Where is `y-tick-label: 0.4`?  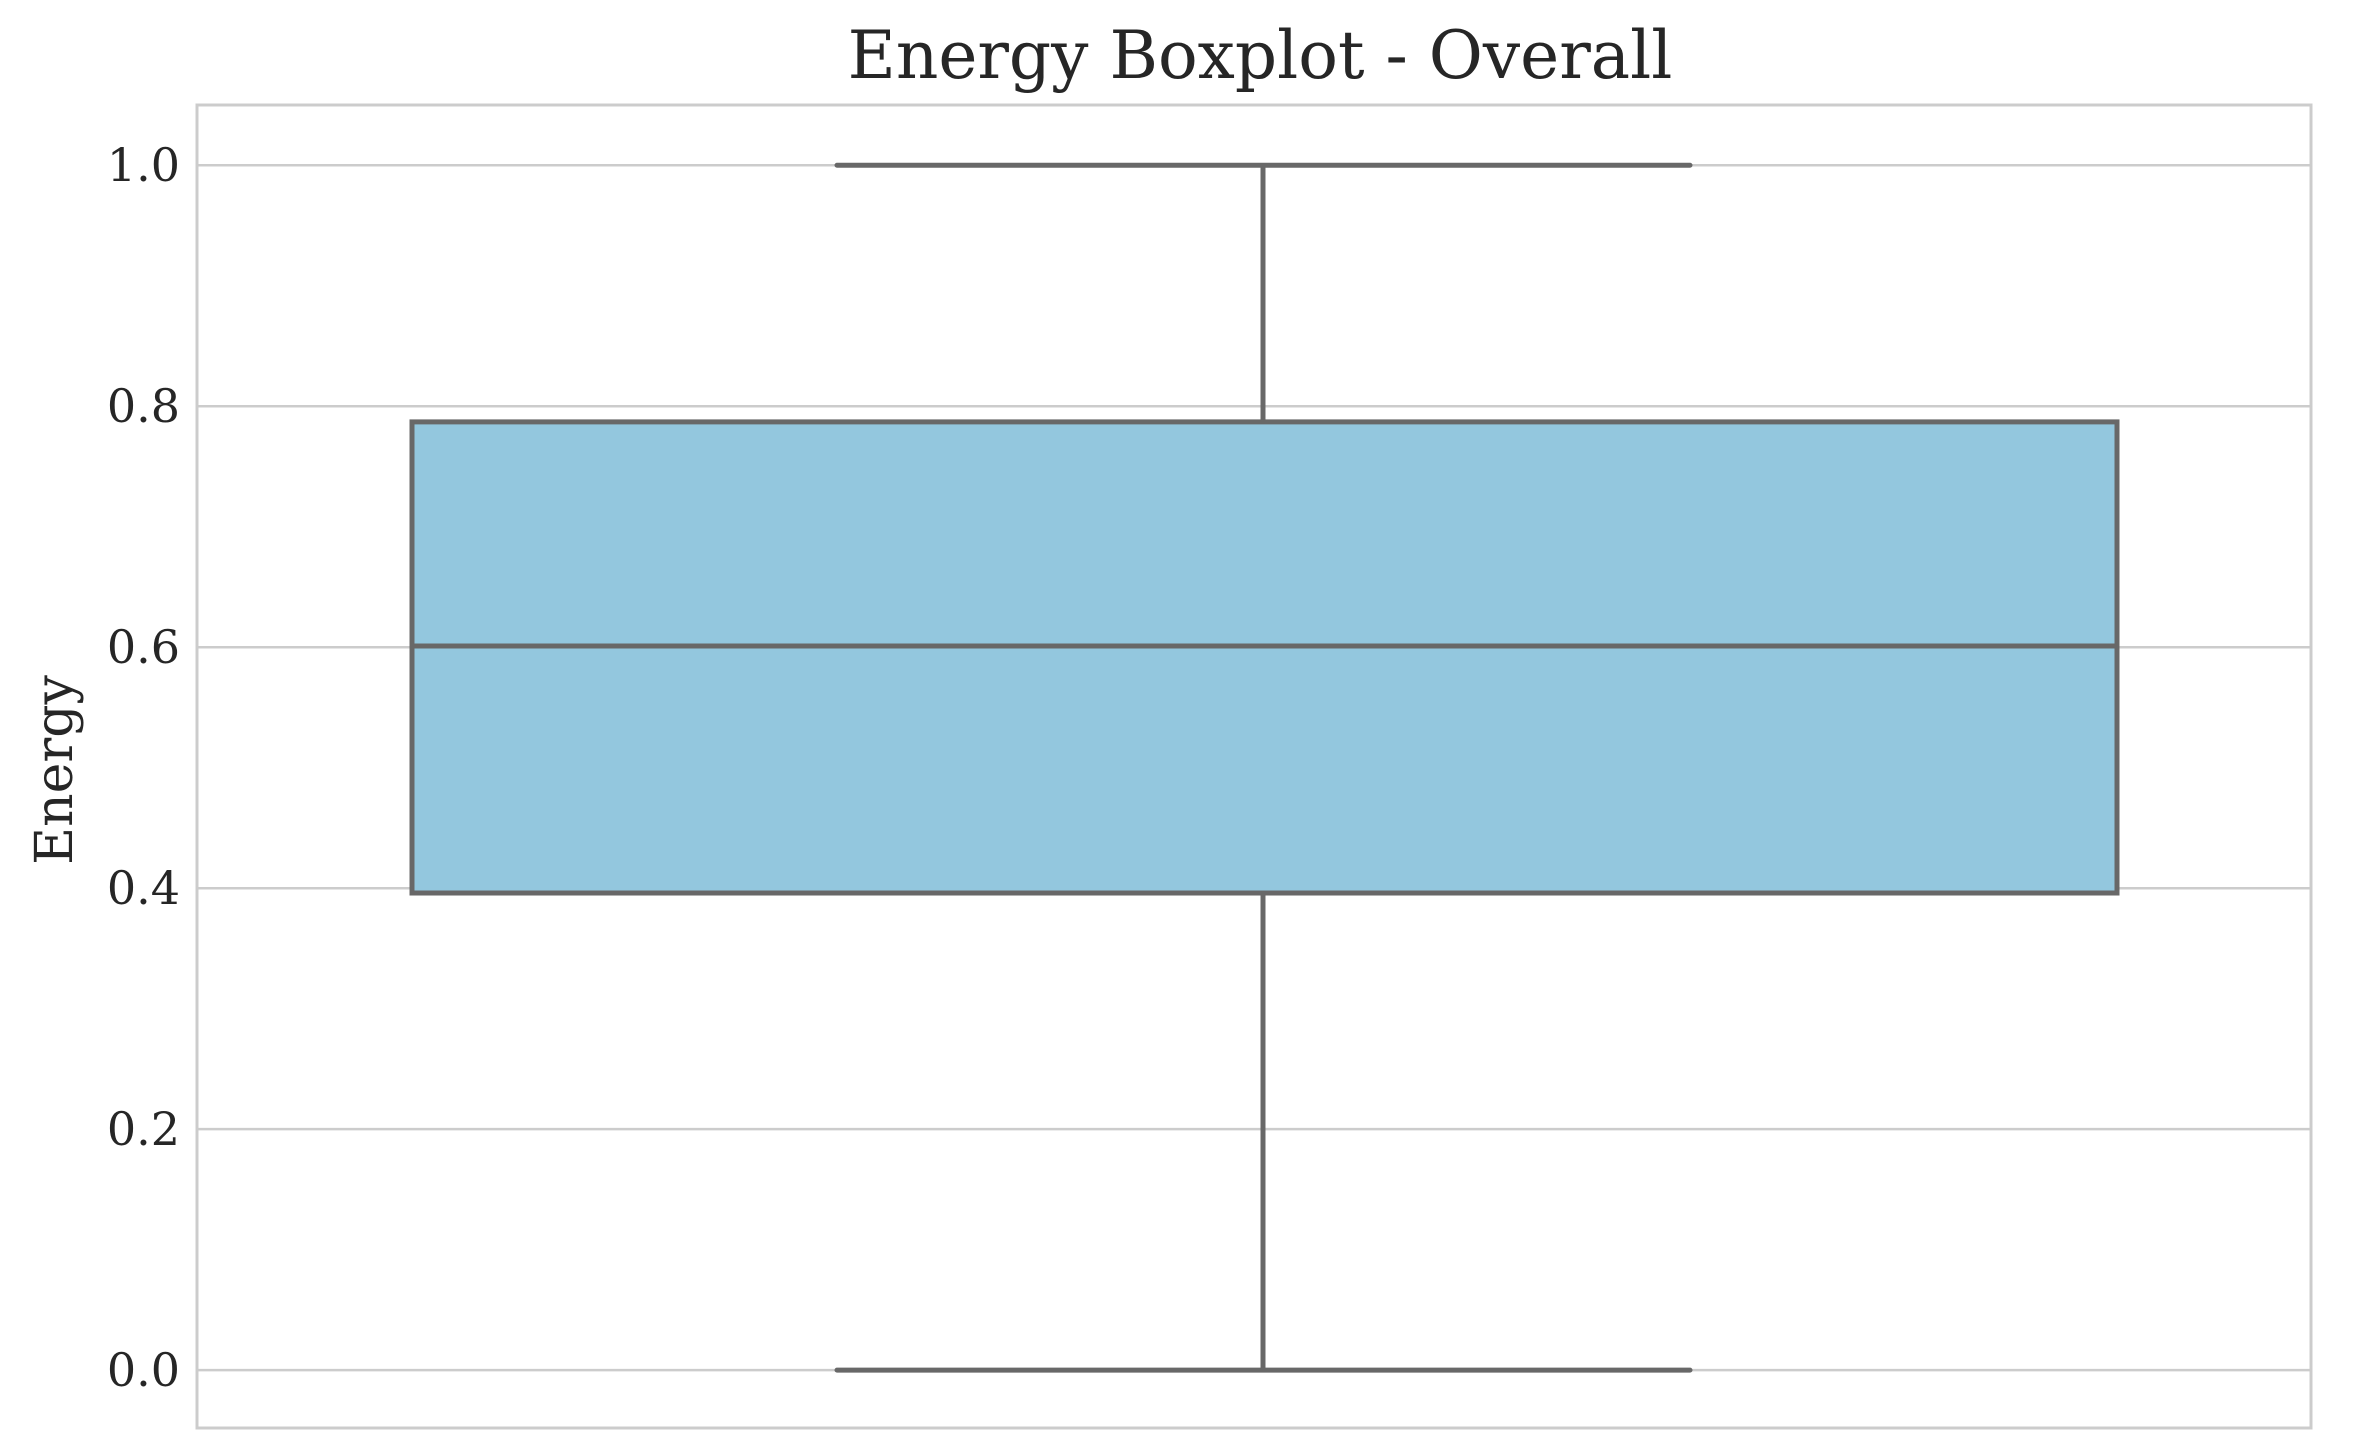
y-tick-label: 0.4 is located at coordinates (143, 888).